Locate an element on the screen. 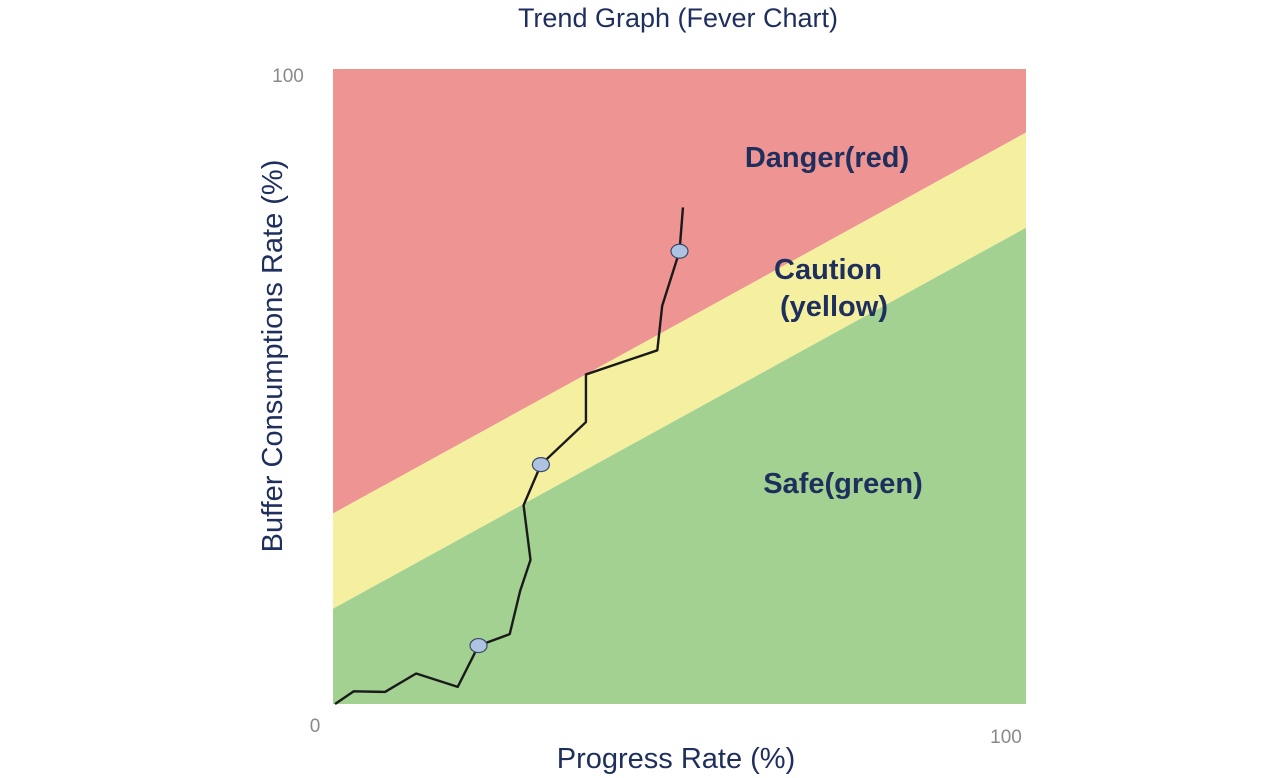 This screenshot has height=778, width=1284. markers-layer is located at coordinates (579, 448).